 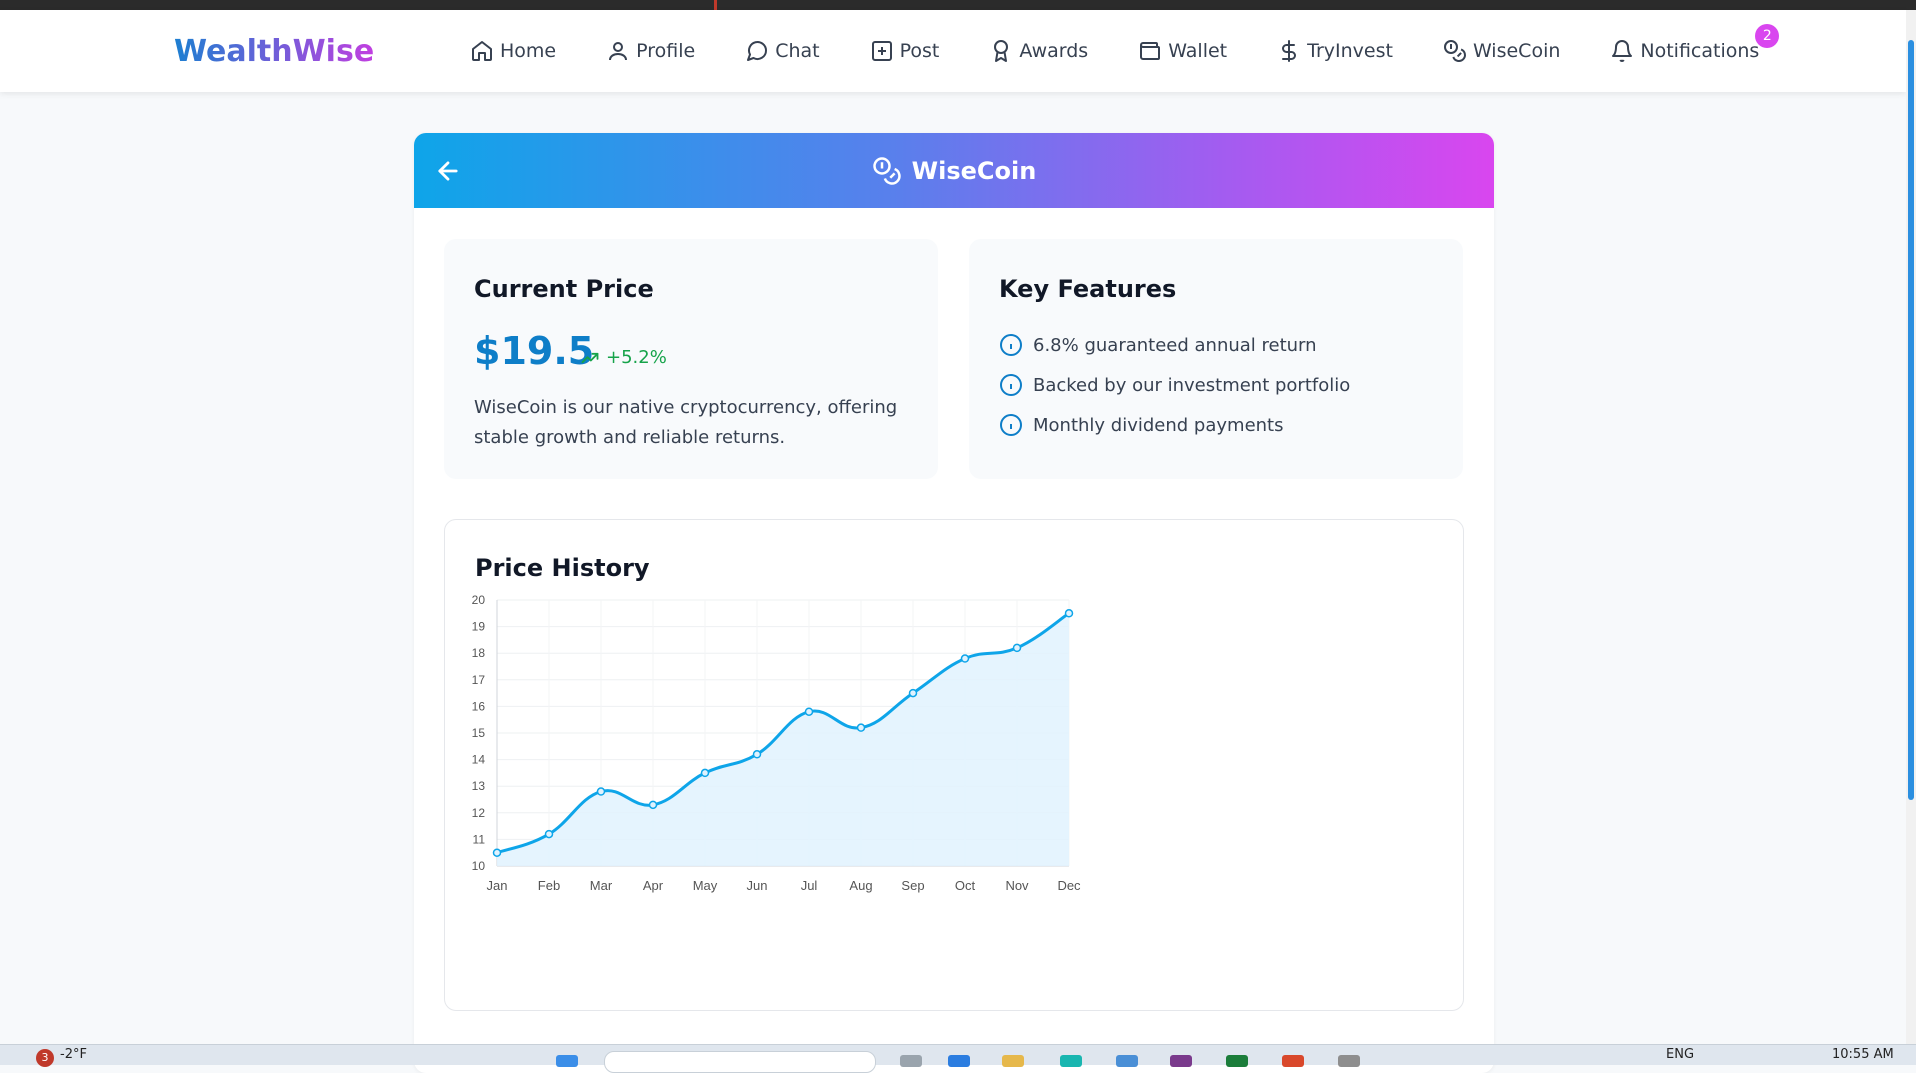 I want to click on nav-awards: Awards, so click(x=1038, y=51).